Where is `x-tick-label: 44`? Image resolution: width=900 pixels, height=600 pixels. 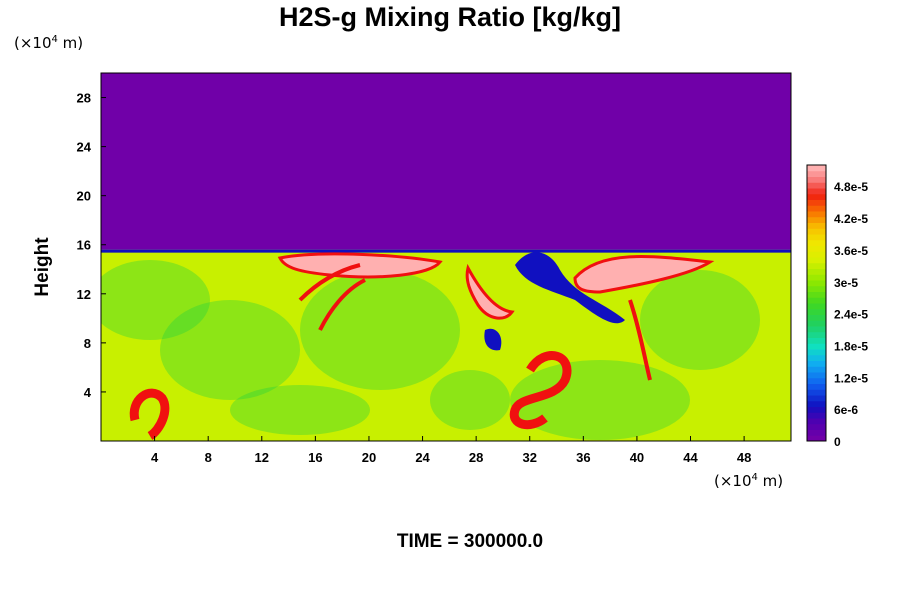 x-tick-label: 44 is located at coordinates (690, 457).